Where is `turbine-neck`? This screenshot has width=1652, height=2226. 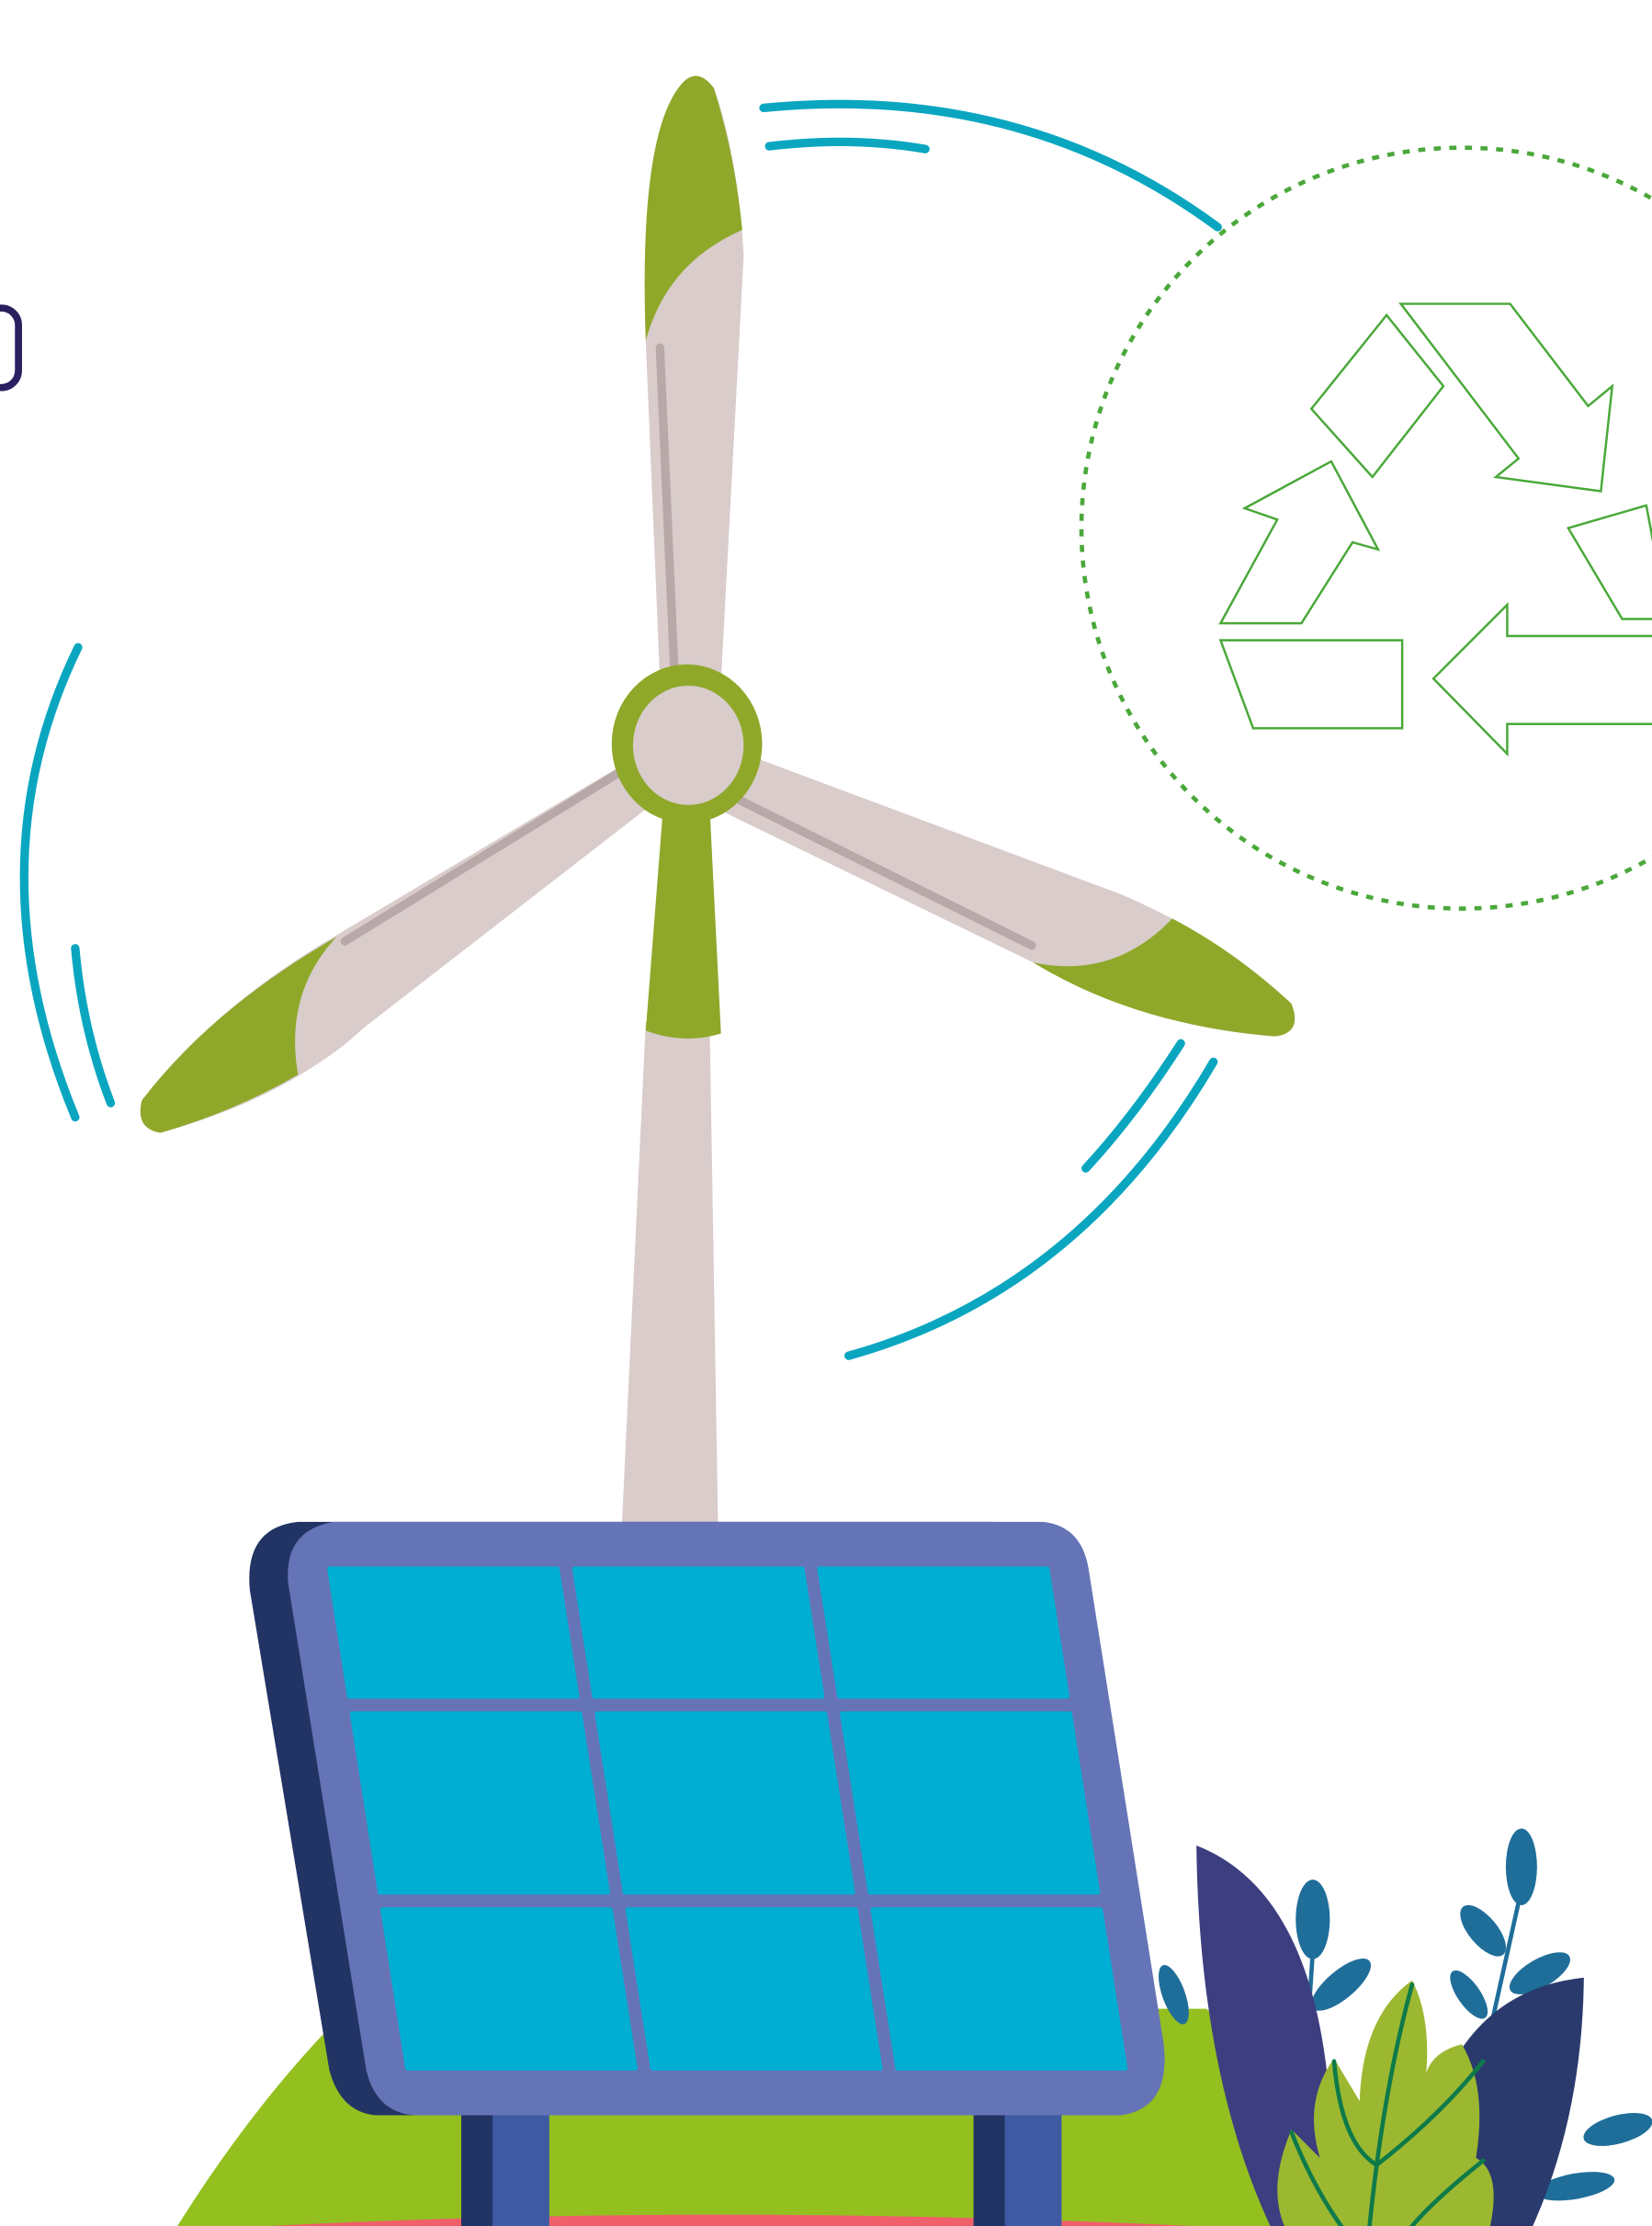
turbine-neck is located at coordinates (683, 922).